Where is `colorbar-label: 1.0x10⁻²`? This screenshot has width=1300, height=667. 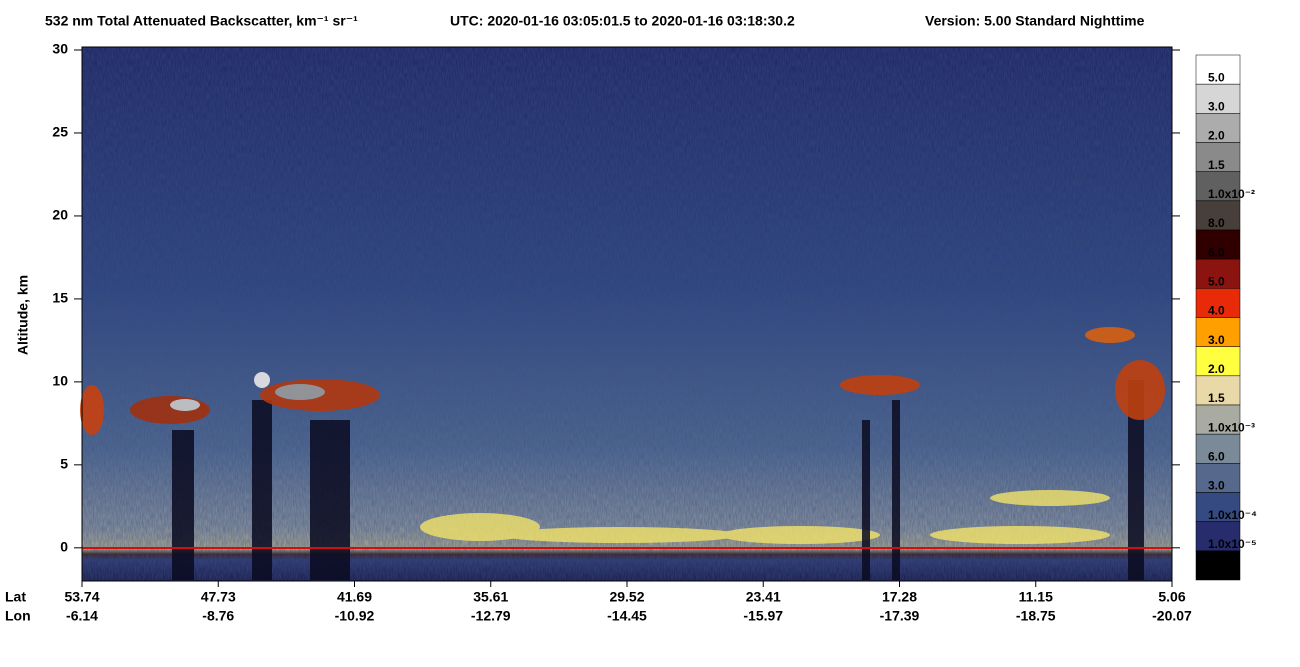
colorbar-label: 1.0x10⁻² is located at coordinates (1231, 194).